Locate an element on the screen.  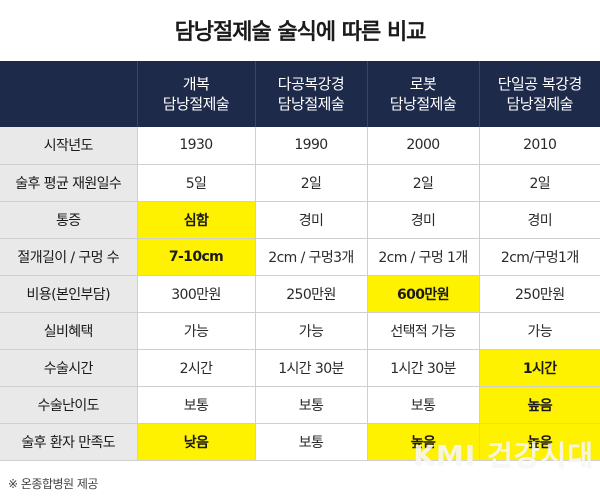
table-cell: 2cm/구멍1개 is located at coordinates (539, 257).